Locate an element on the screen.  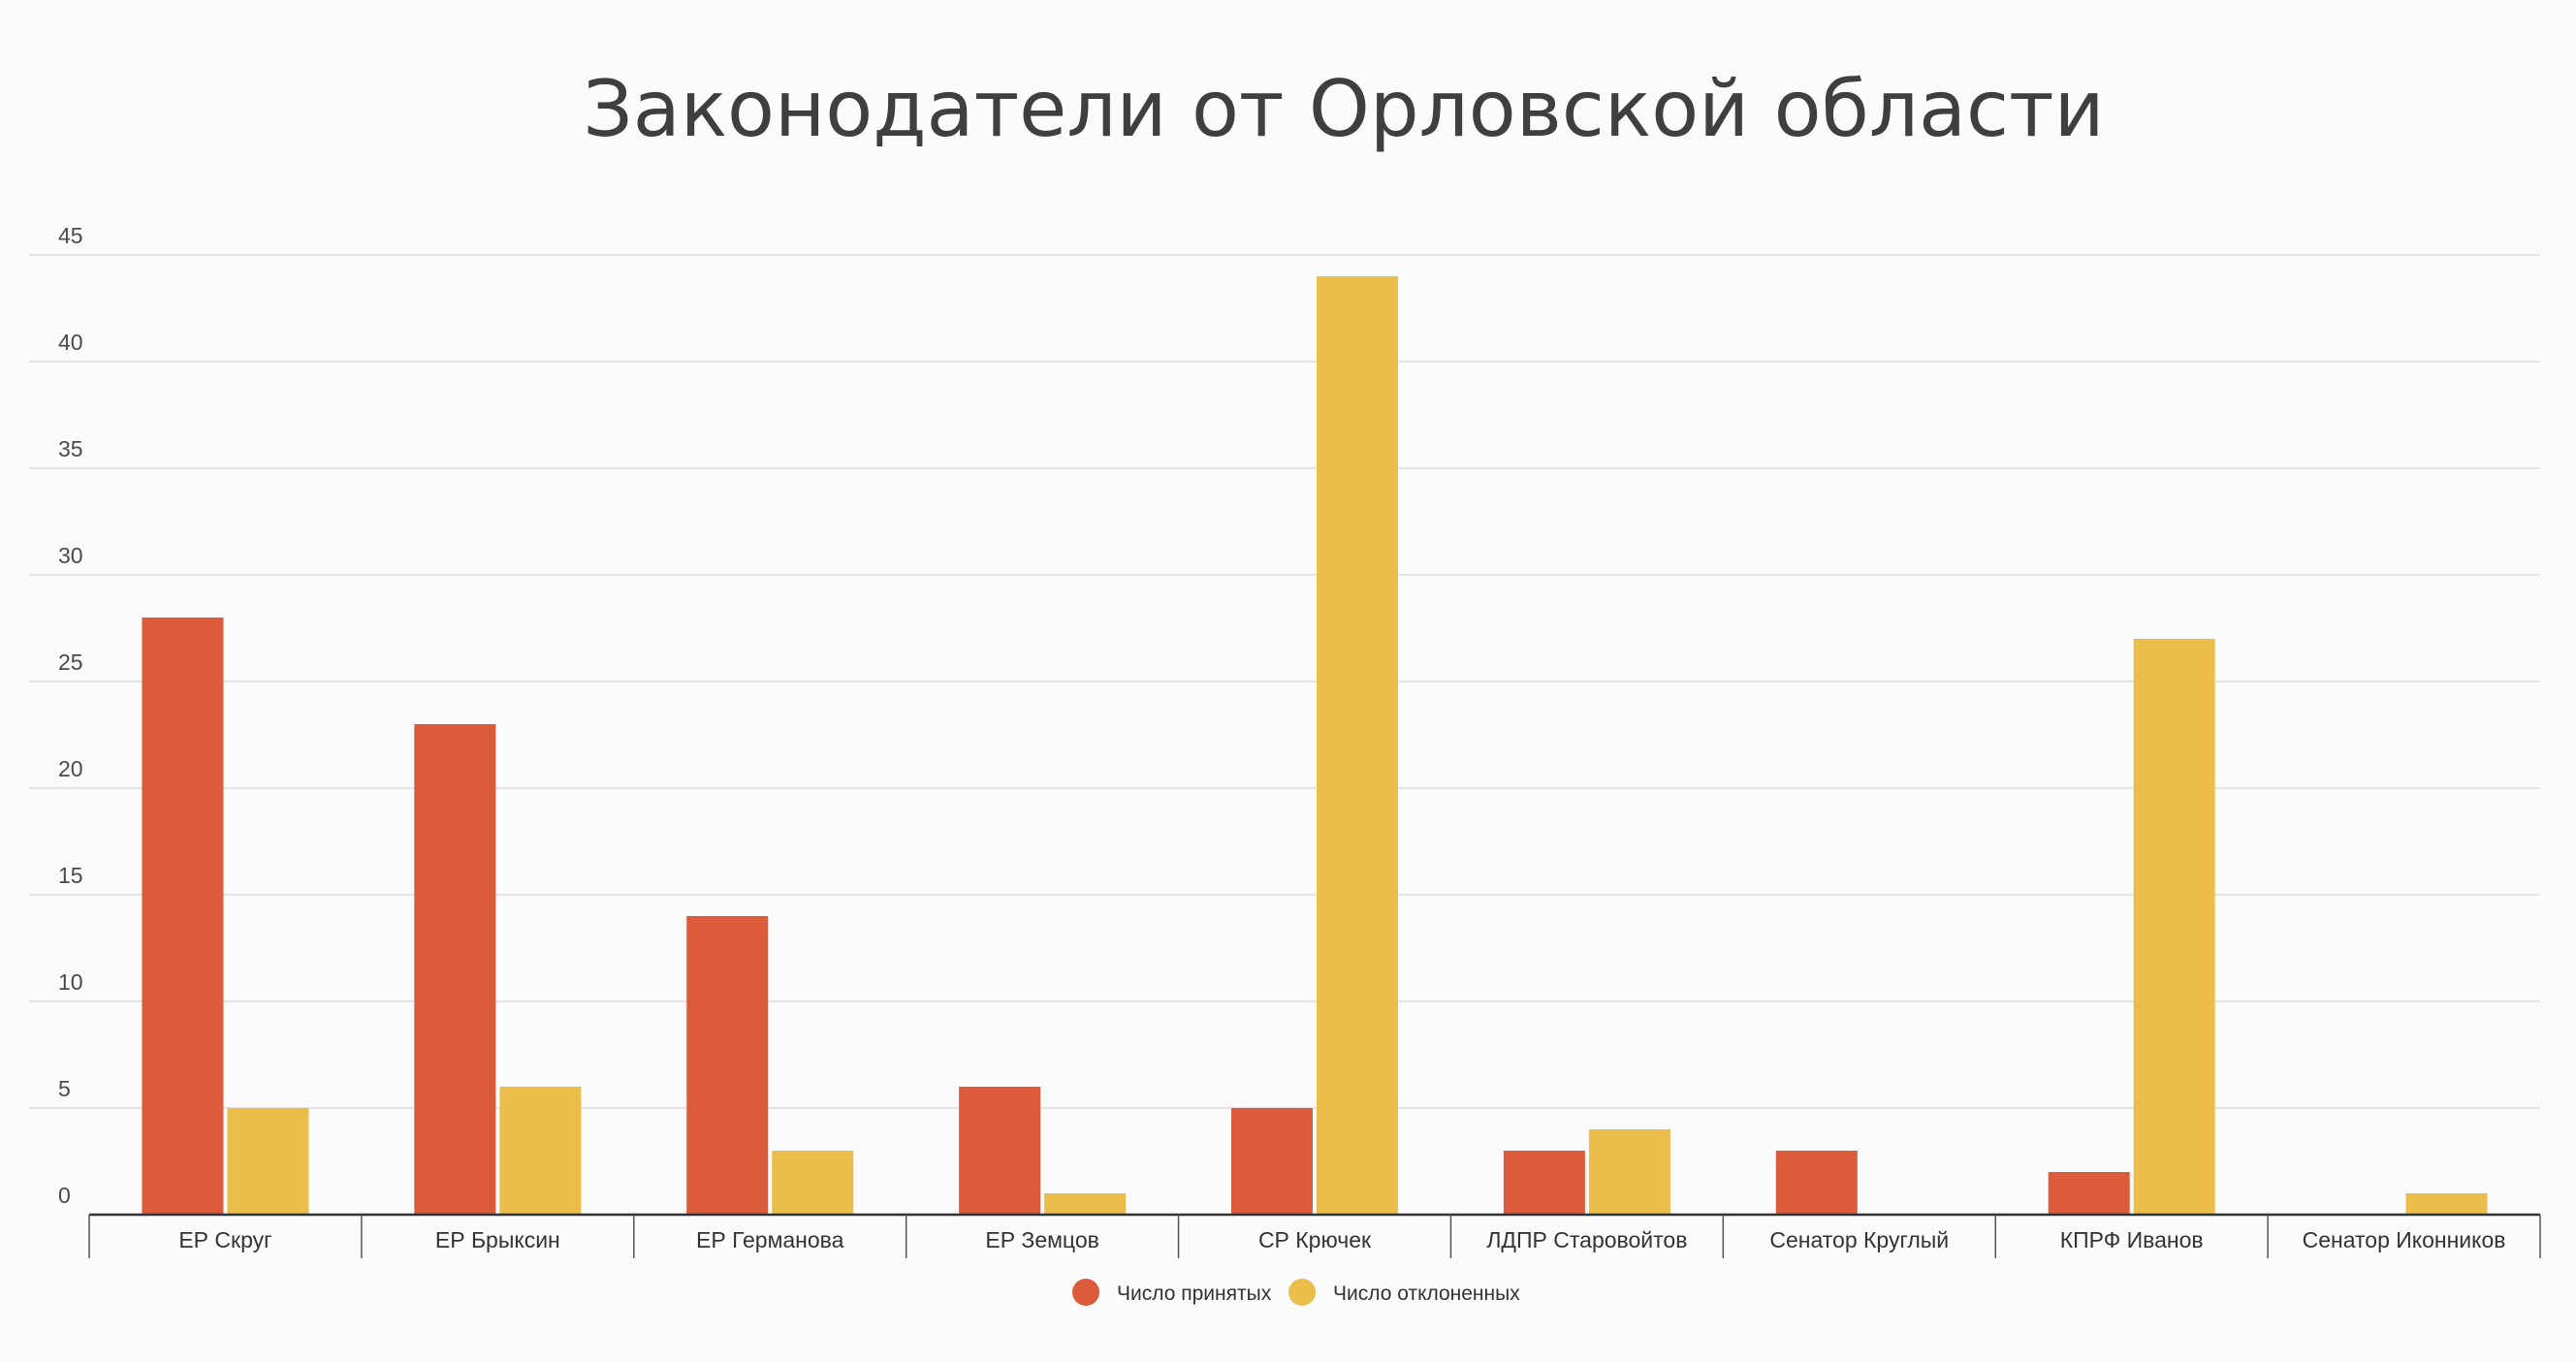
legend-item: Число отклоненных is located at coordinates (1404, 1292).